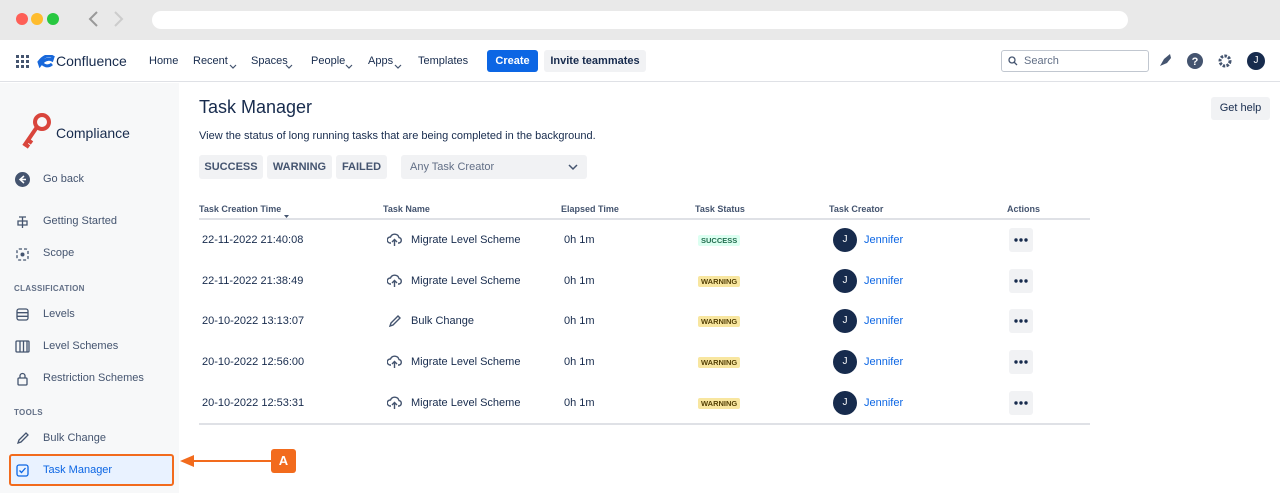 The image size is (1280, 493). Describe the element at coordinates (81, 346) in the screenshot. I see `sidebar-item: Level Schemes` at that location.